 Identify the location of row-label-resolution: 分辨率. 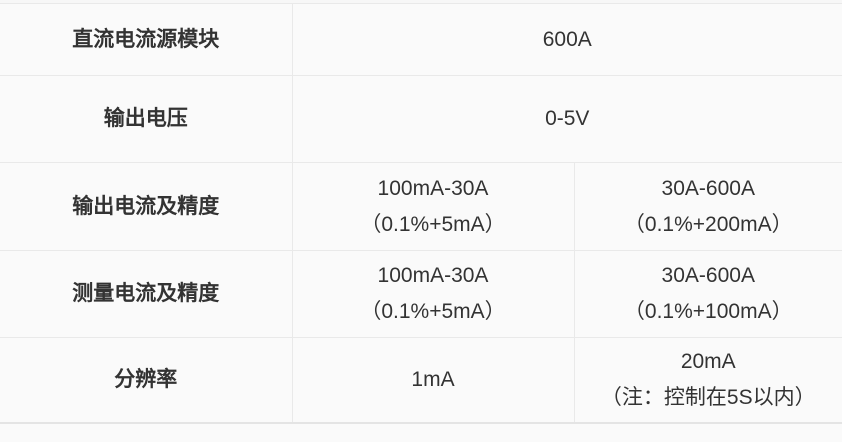
(146, 380).